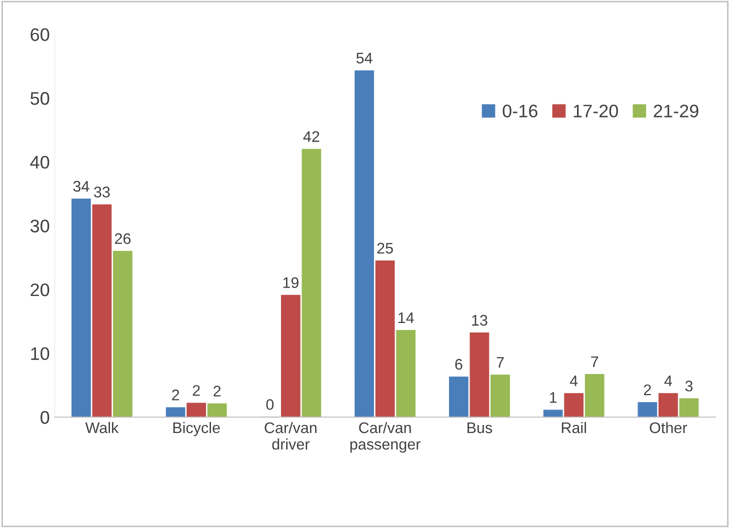 The image size is (730, 528). I want to click on x-tick-label: Rail, so click(574, 428).